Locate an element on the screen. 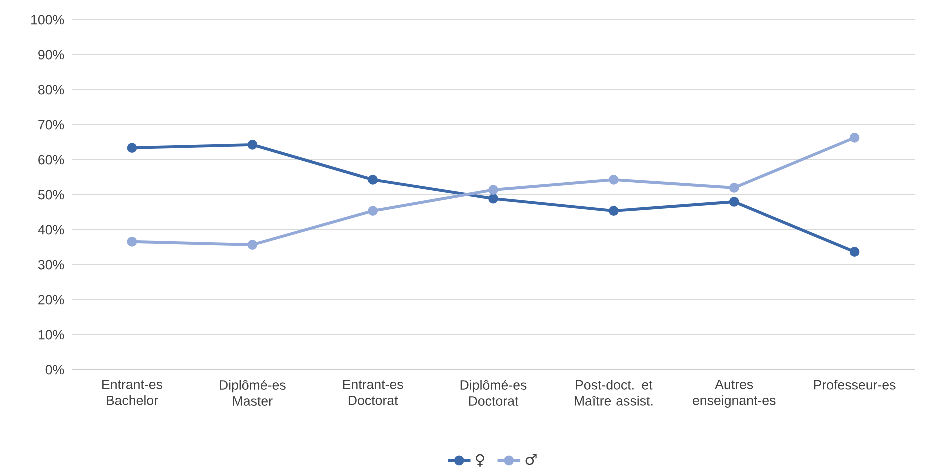  y-tick-label: 30% is located at coordinates (51, 265).